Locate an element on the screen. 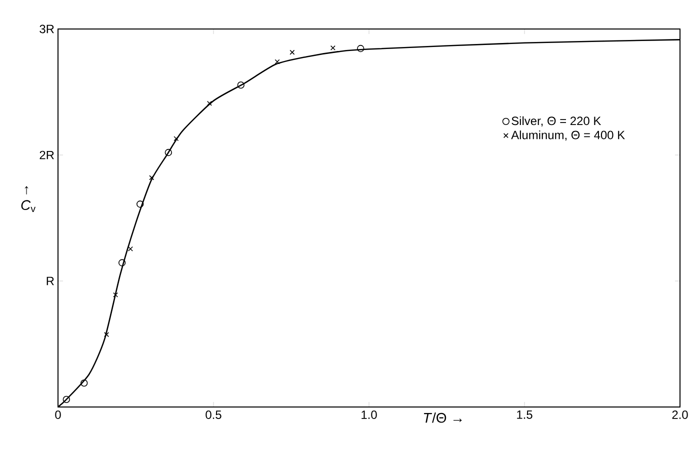 The height and width of the screenshot is (452, 696). x-tick-label: 0.5 is located at coordinates (214, 414).